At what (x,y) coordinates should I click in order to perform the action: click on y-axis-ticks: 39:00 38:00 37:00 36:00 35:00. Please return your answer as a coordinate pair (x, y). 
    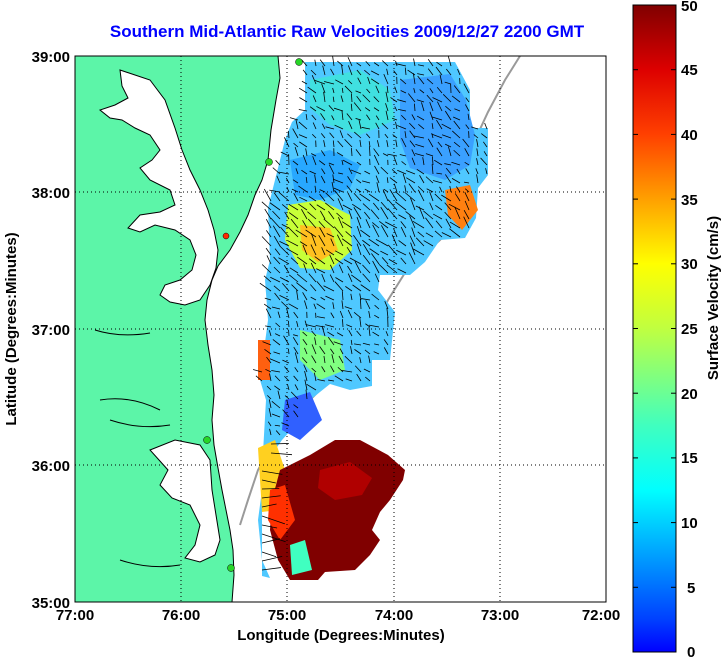
    Looking at the image, I should click on (51, 330).